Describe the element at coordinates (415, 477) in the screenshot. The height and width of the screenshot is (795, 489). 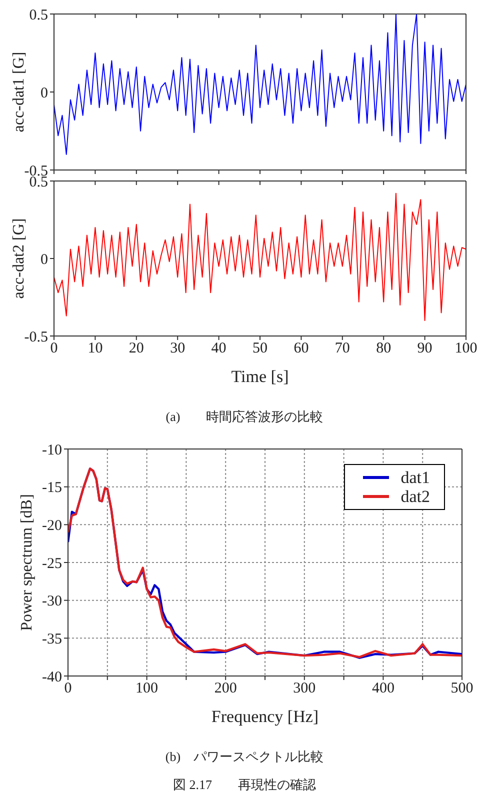
I see `legend-label: dat1` at that location.